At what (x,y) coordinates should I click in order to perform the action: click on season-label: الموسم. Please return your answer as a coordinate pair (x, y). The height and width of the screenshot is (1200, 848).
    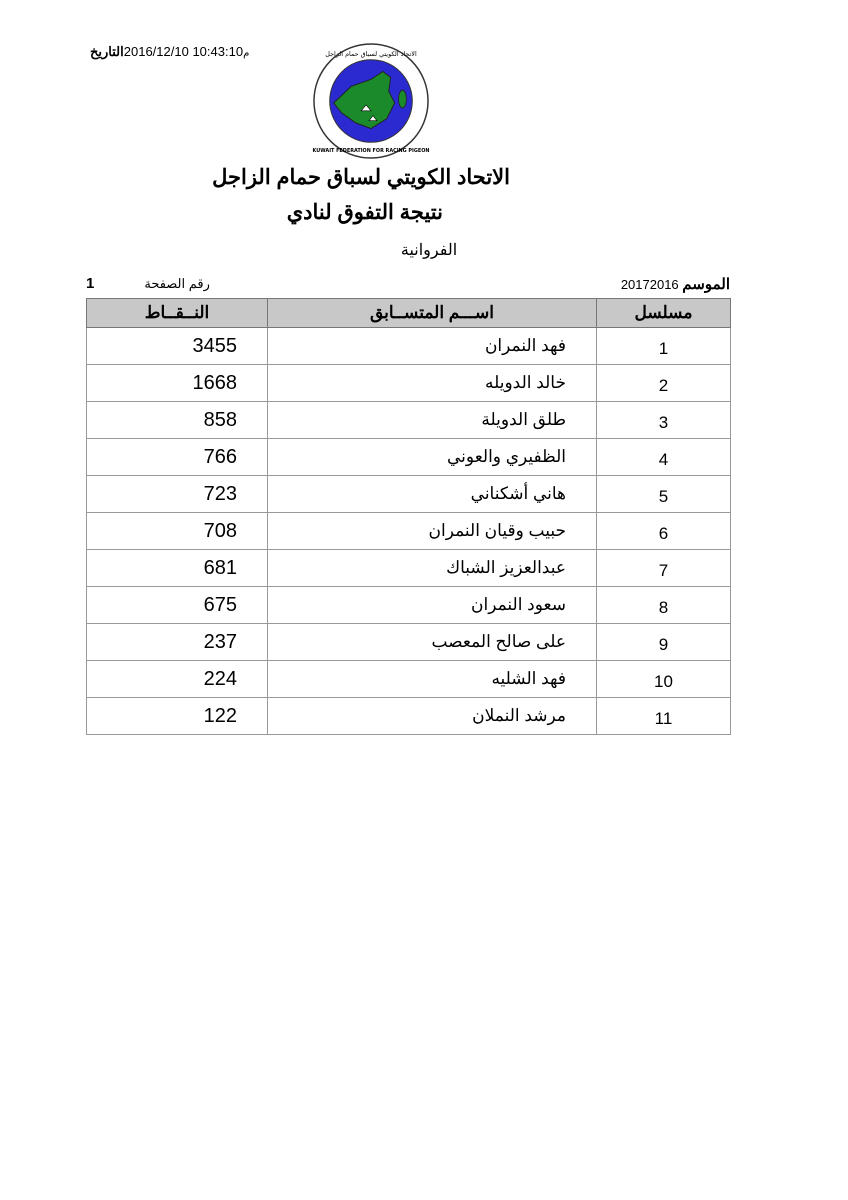
    Looking at the image, I should click on (706, 284).